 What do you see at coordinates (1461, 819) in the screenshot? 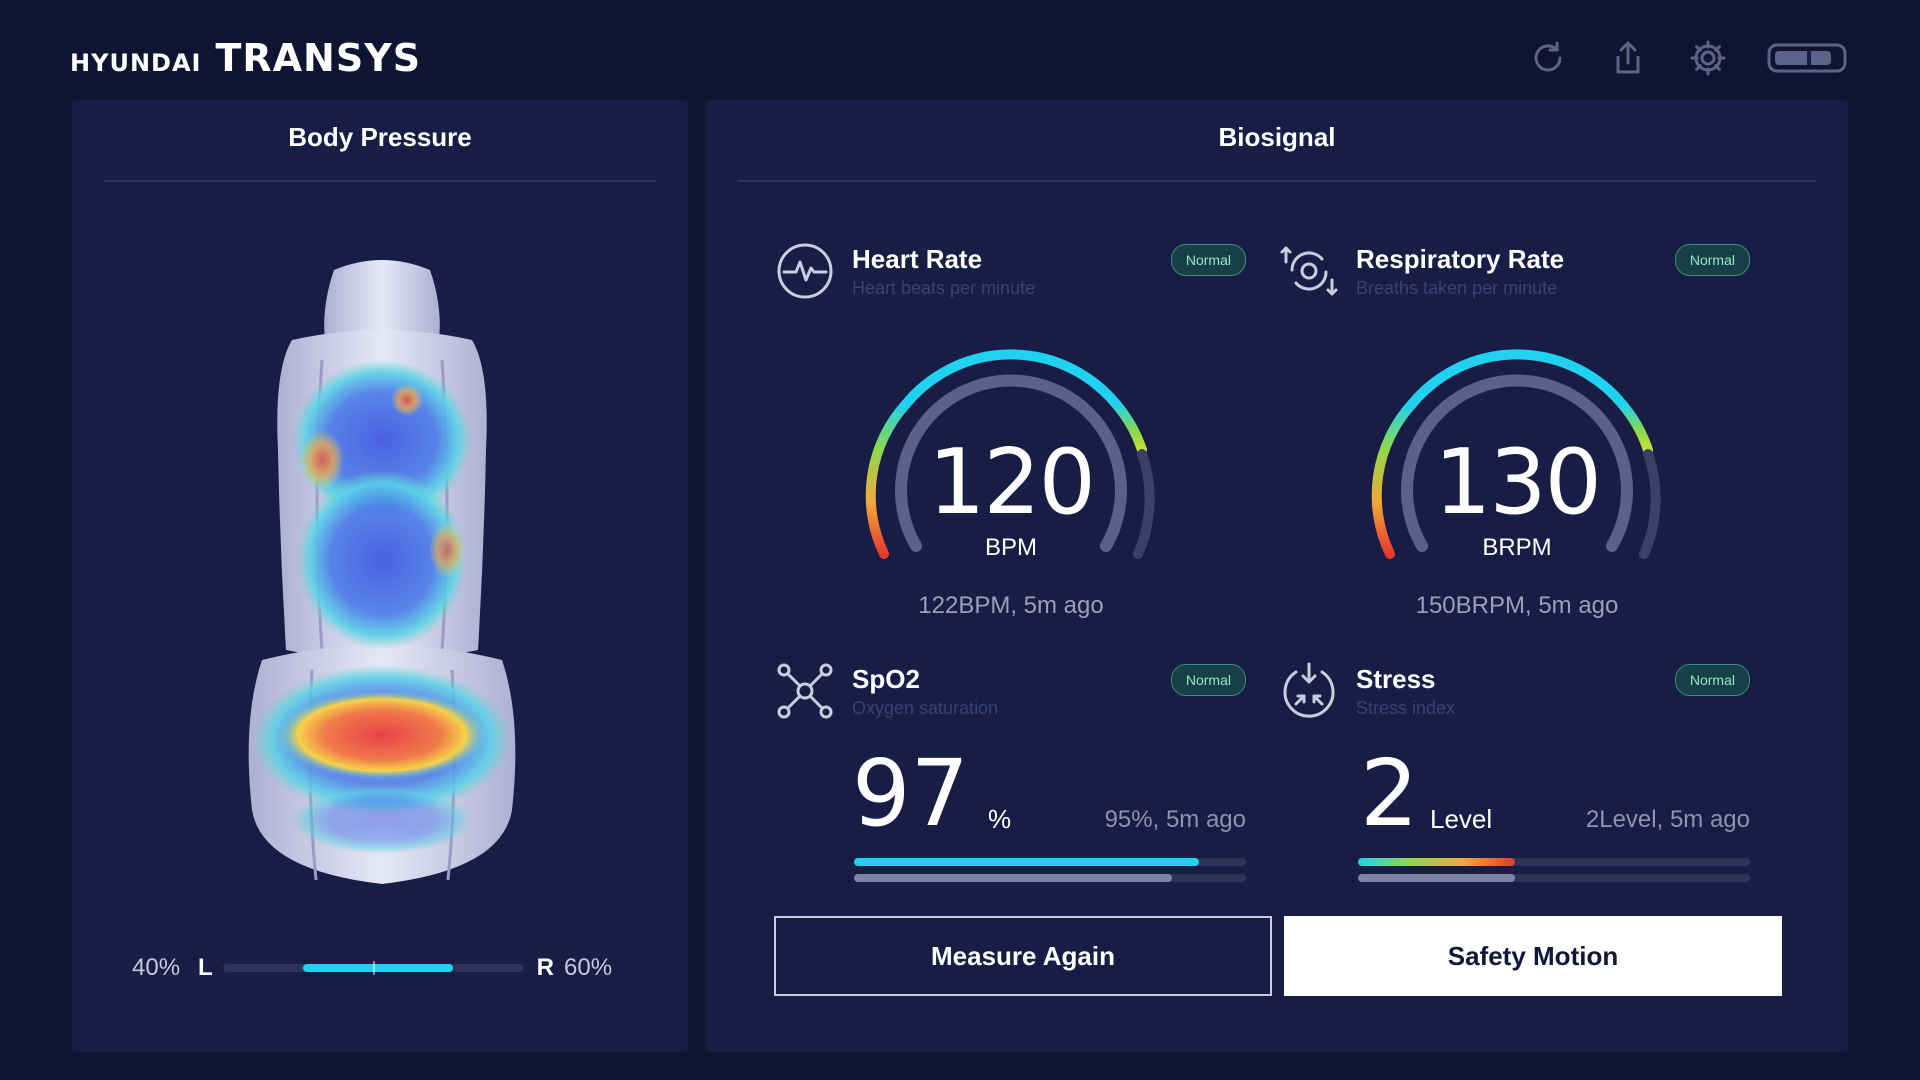
I see `stress-unit: Level` at bounding box center [1461, 819].